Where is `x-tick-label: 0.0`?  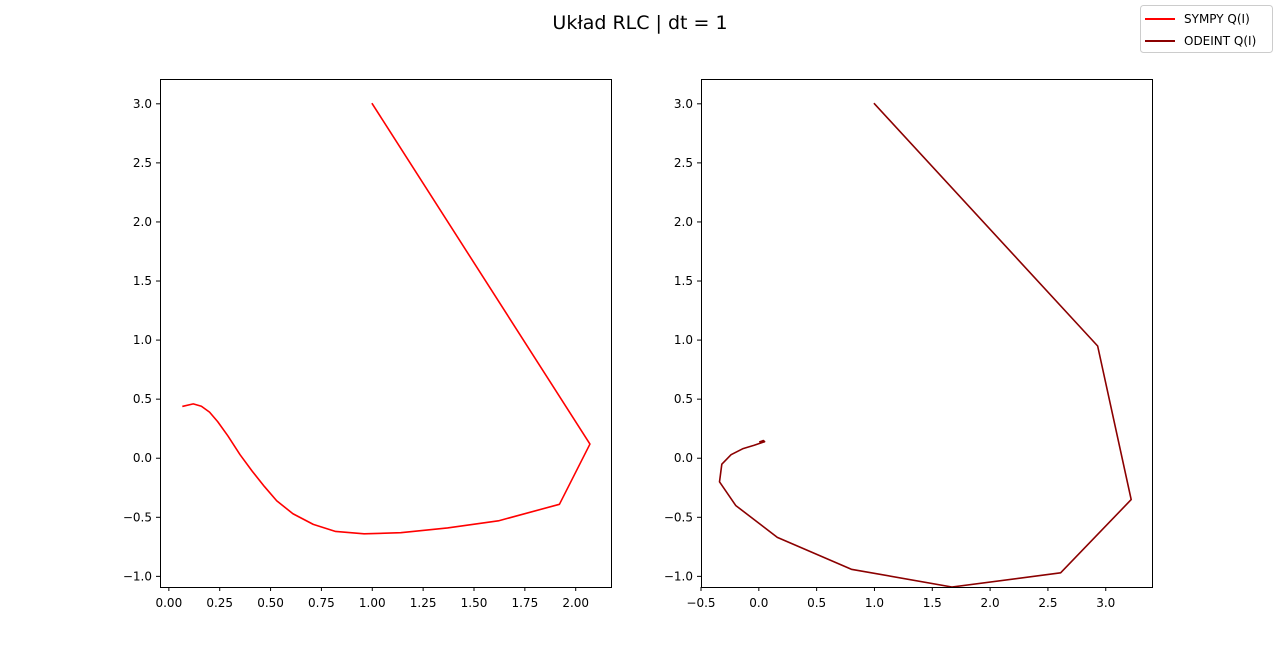 x-tick-label: 0.0 is located at coordinates (758, 603).